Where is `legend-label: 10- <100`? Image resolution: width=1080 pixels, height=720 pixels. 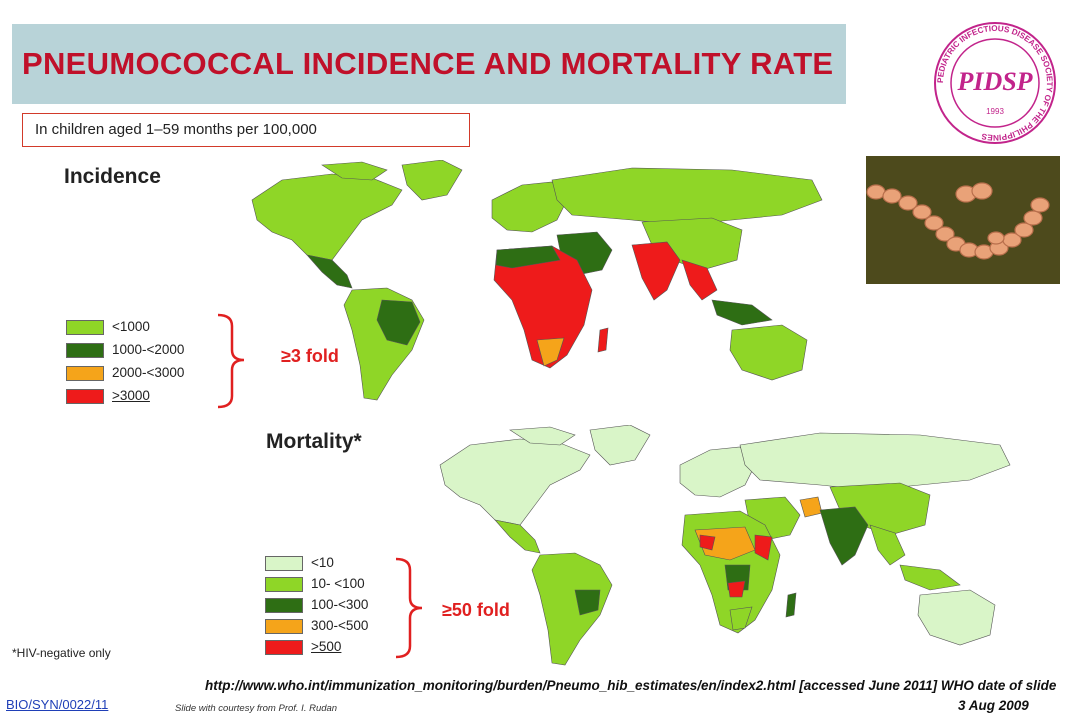 legend-label: 10- <100 is located at coordinates (338, 583).